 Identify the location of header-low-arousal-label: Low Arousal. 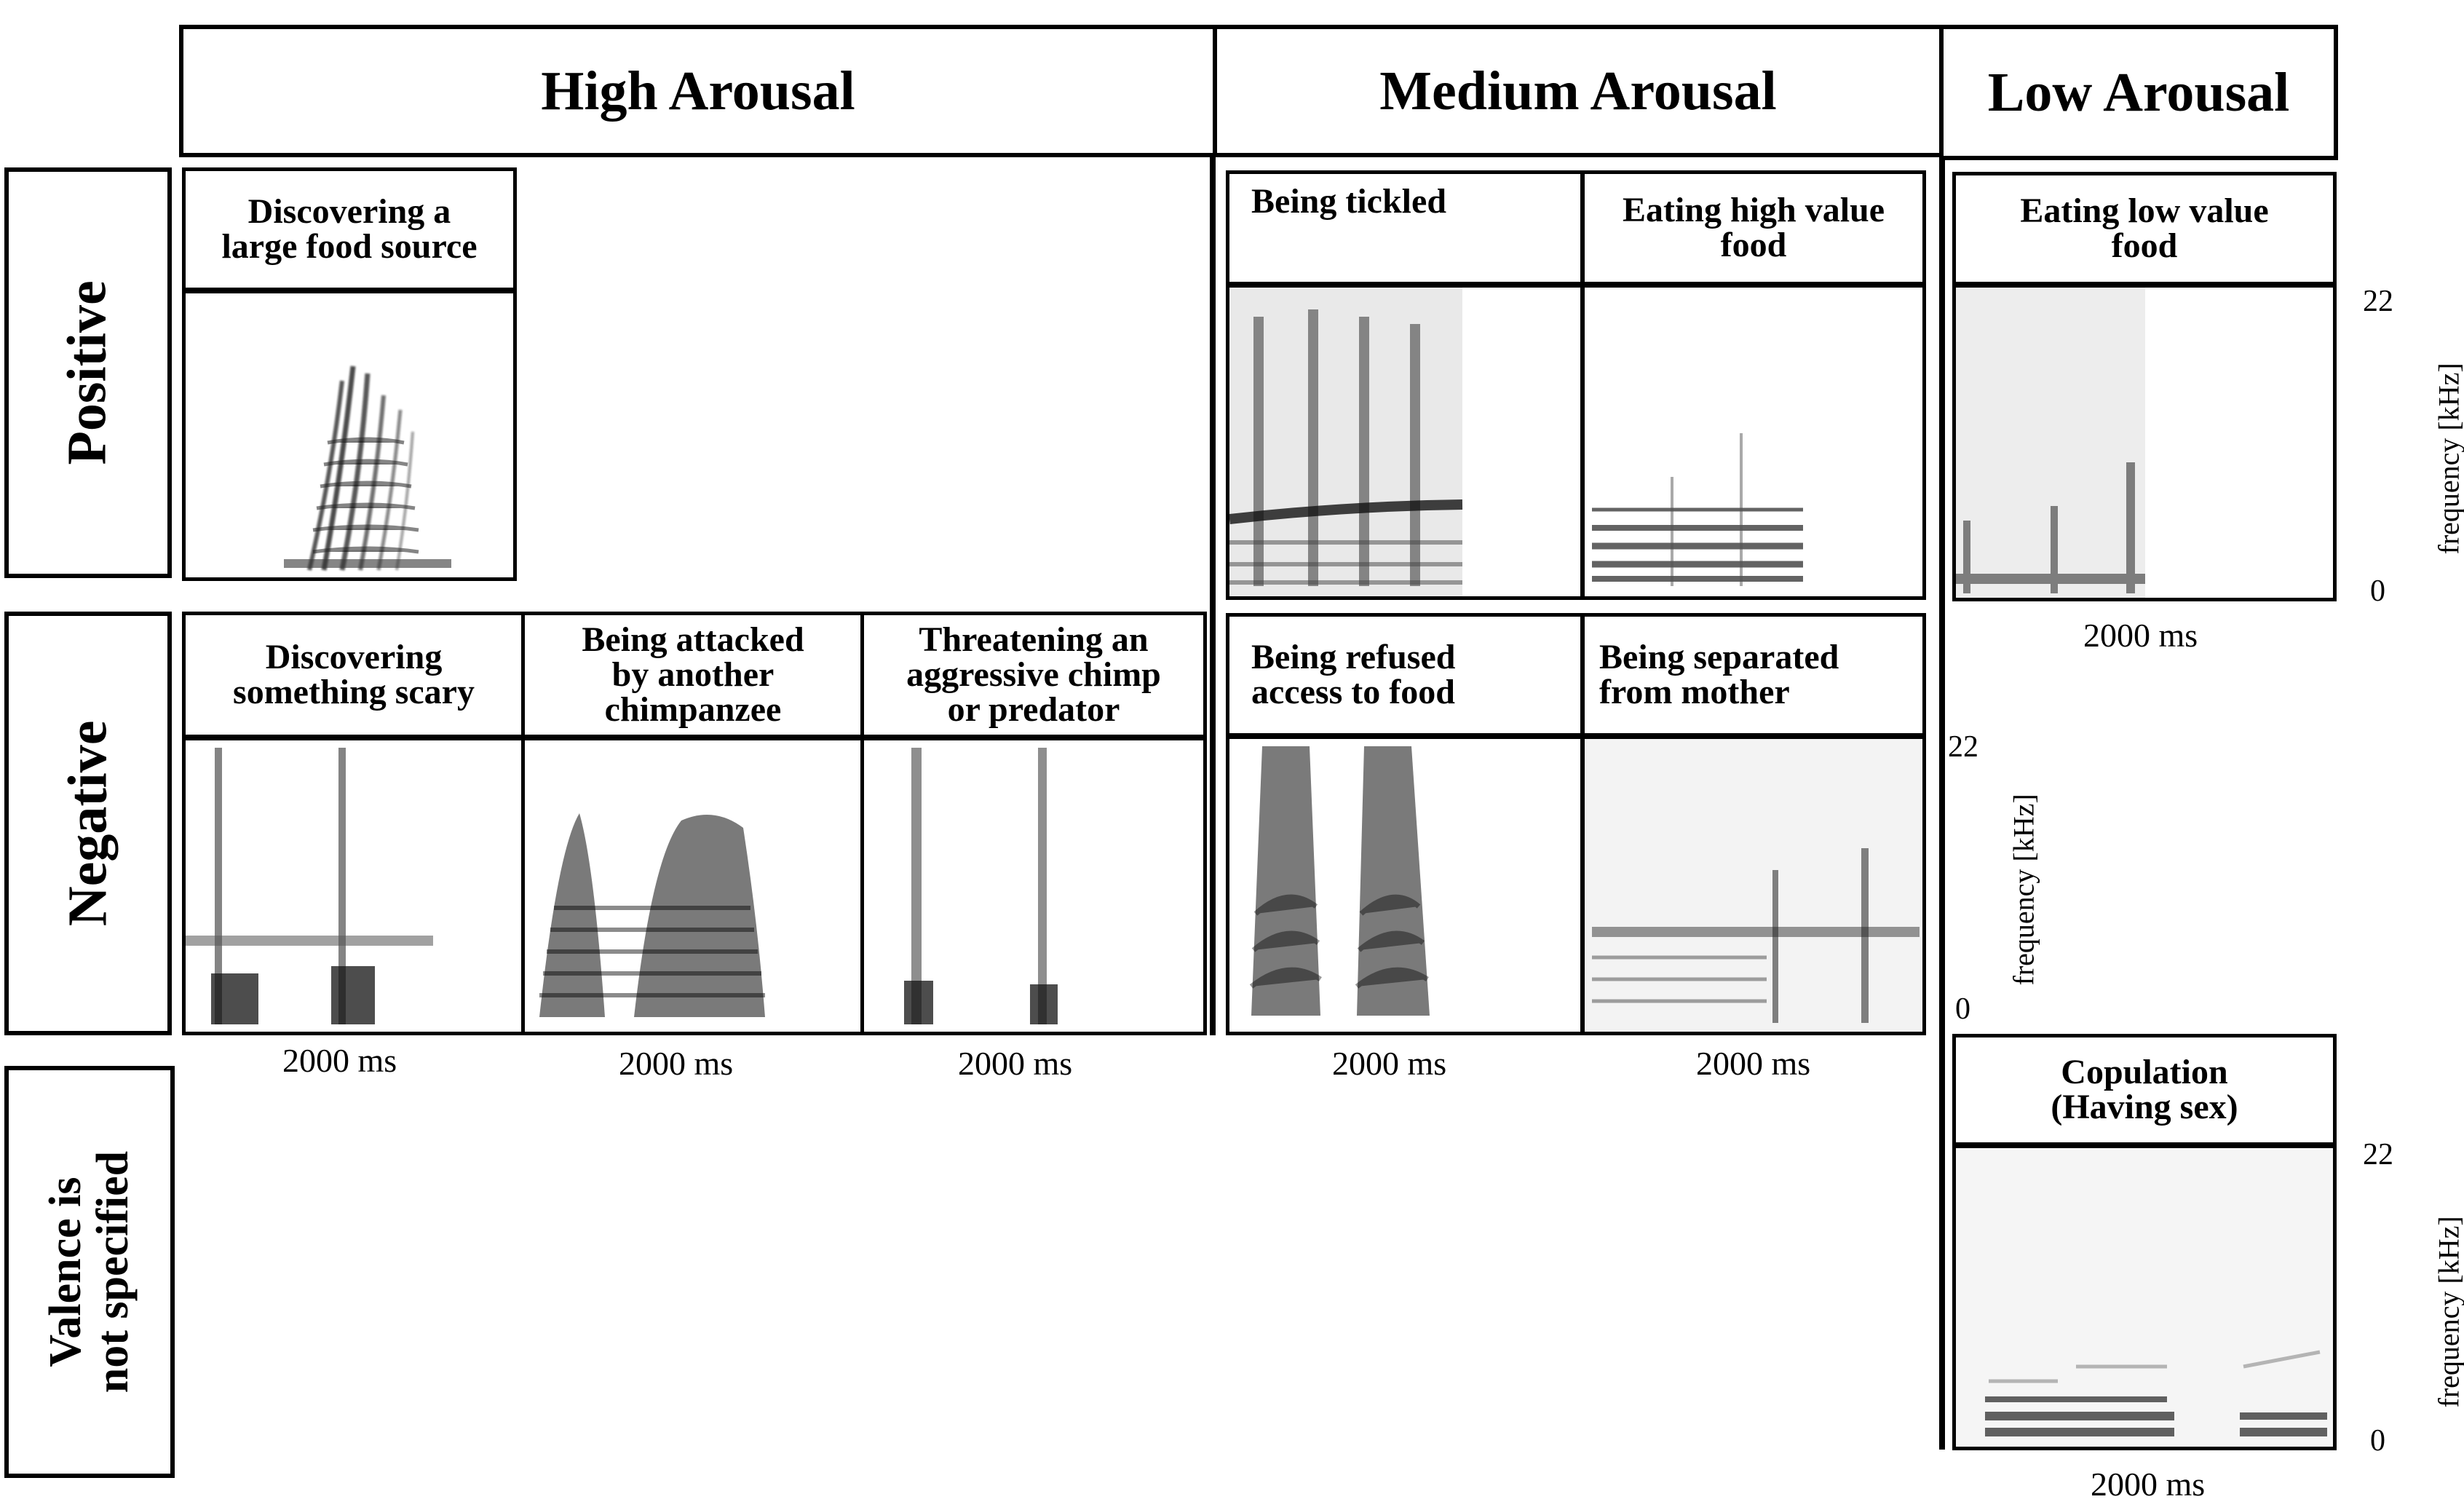
(2138, 92).